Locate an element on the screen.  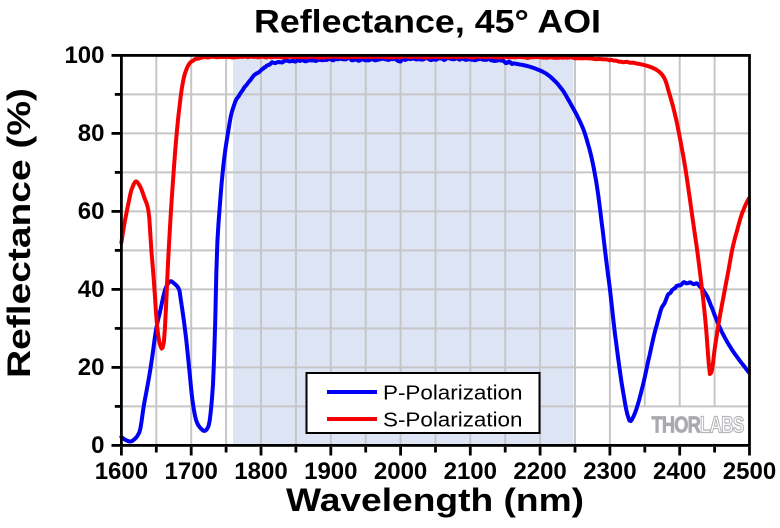
svg-text: 60 is located at coordinates (91, 211).